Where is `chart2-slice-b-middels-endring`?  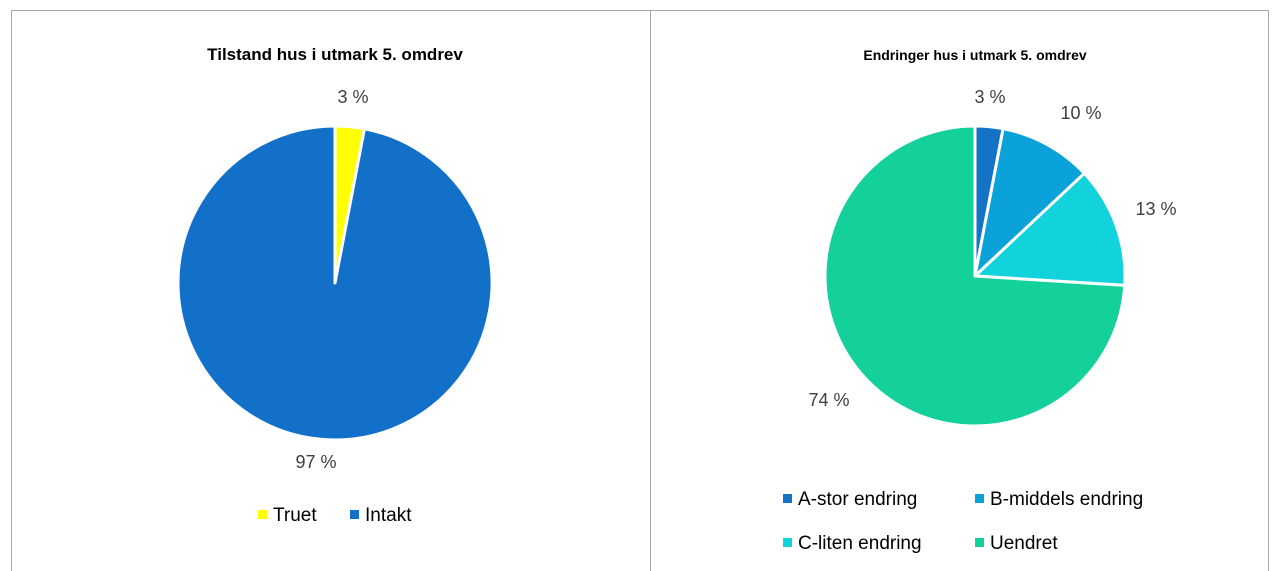
chart2-slice-b-middels-endring is located at coordinates (1029, 202).